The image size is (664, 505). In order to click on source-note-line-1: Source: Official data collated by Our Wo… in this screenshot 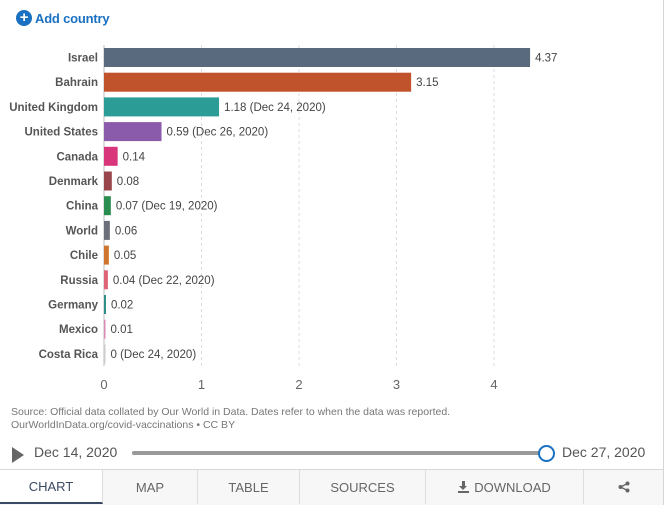, I will do `click(231, 412)`.